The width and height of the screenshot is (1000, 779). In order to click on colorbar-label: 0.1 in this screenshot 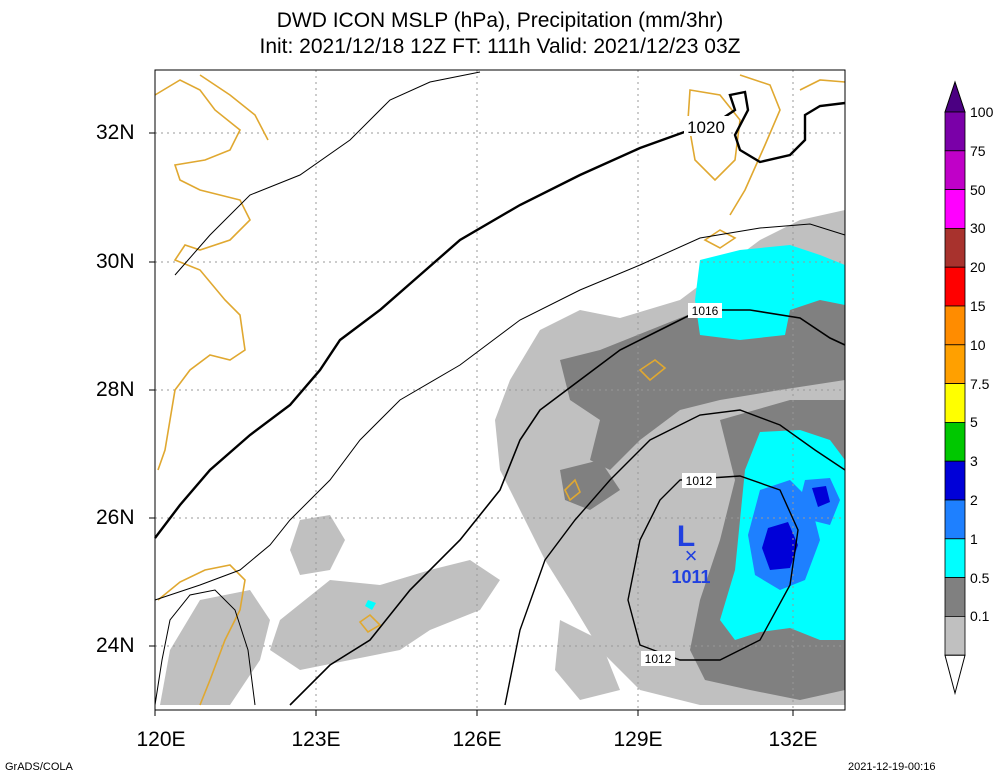, I will do `click(980, 616)`.